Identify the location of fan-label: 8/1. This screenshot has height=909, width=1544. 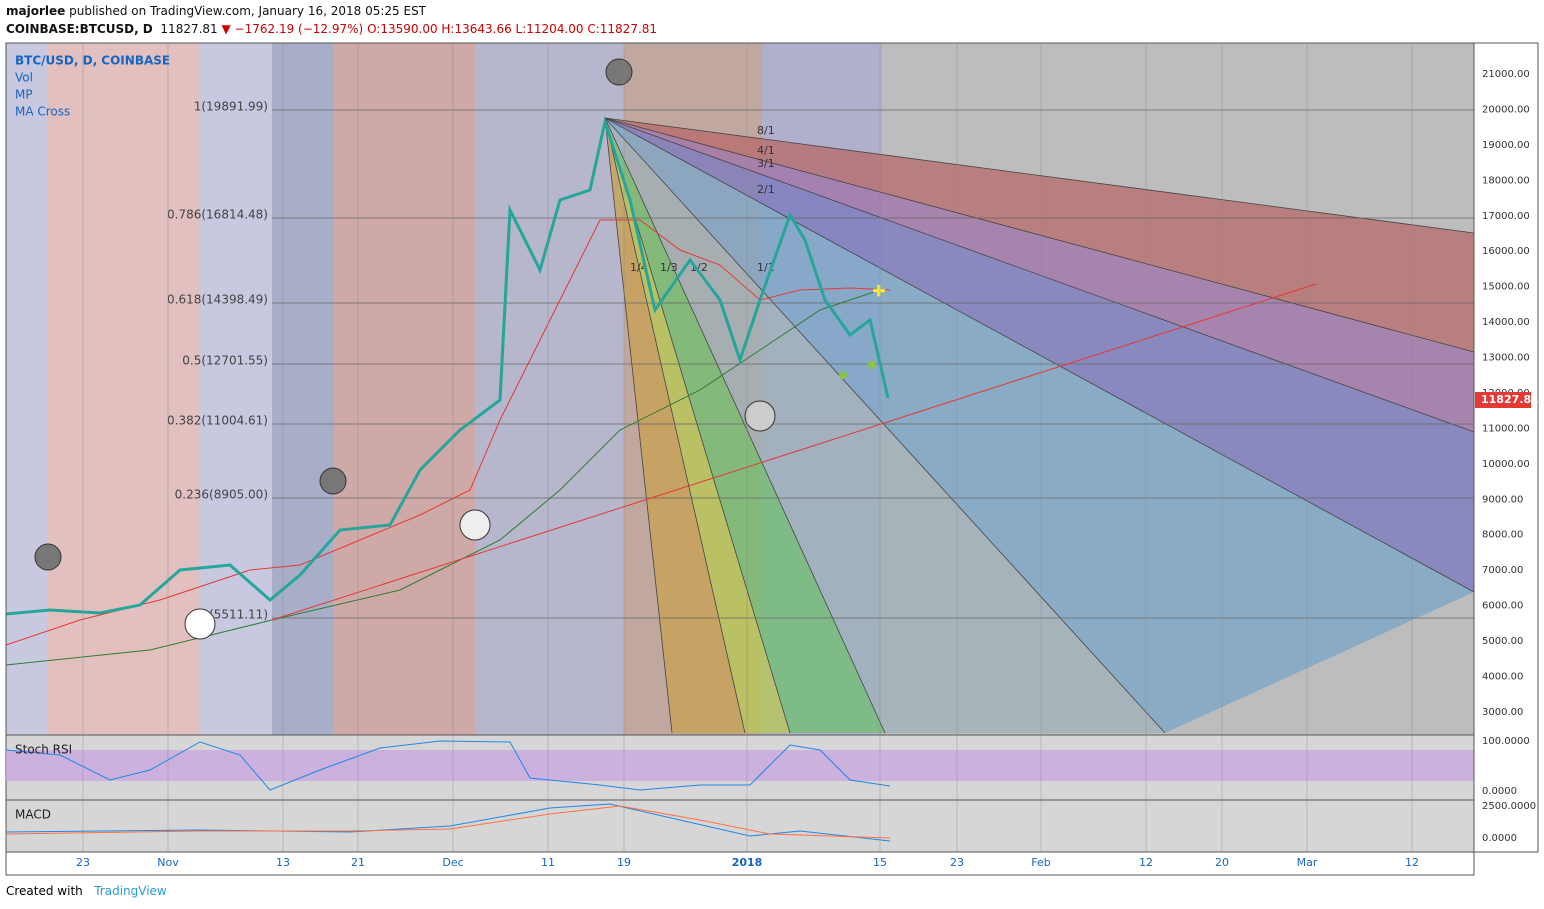
(766, 130).